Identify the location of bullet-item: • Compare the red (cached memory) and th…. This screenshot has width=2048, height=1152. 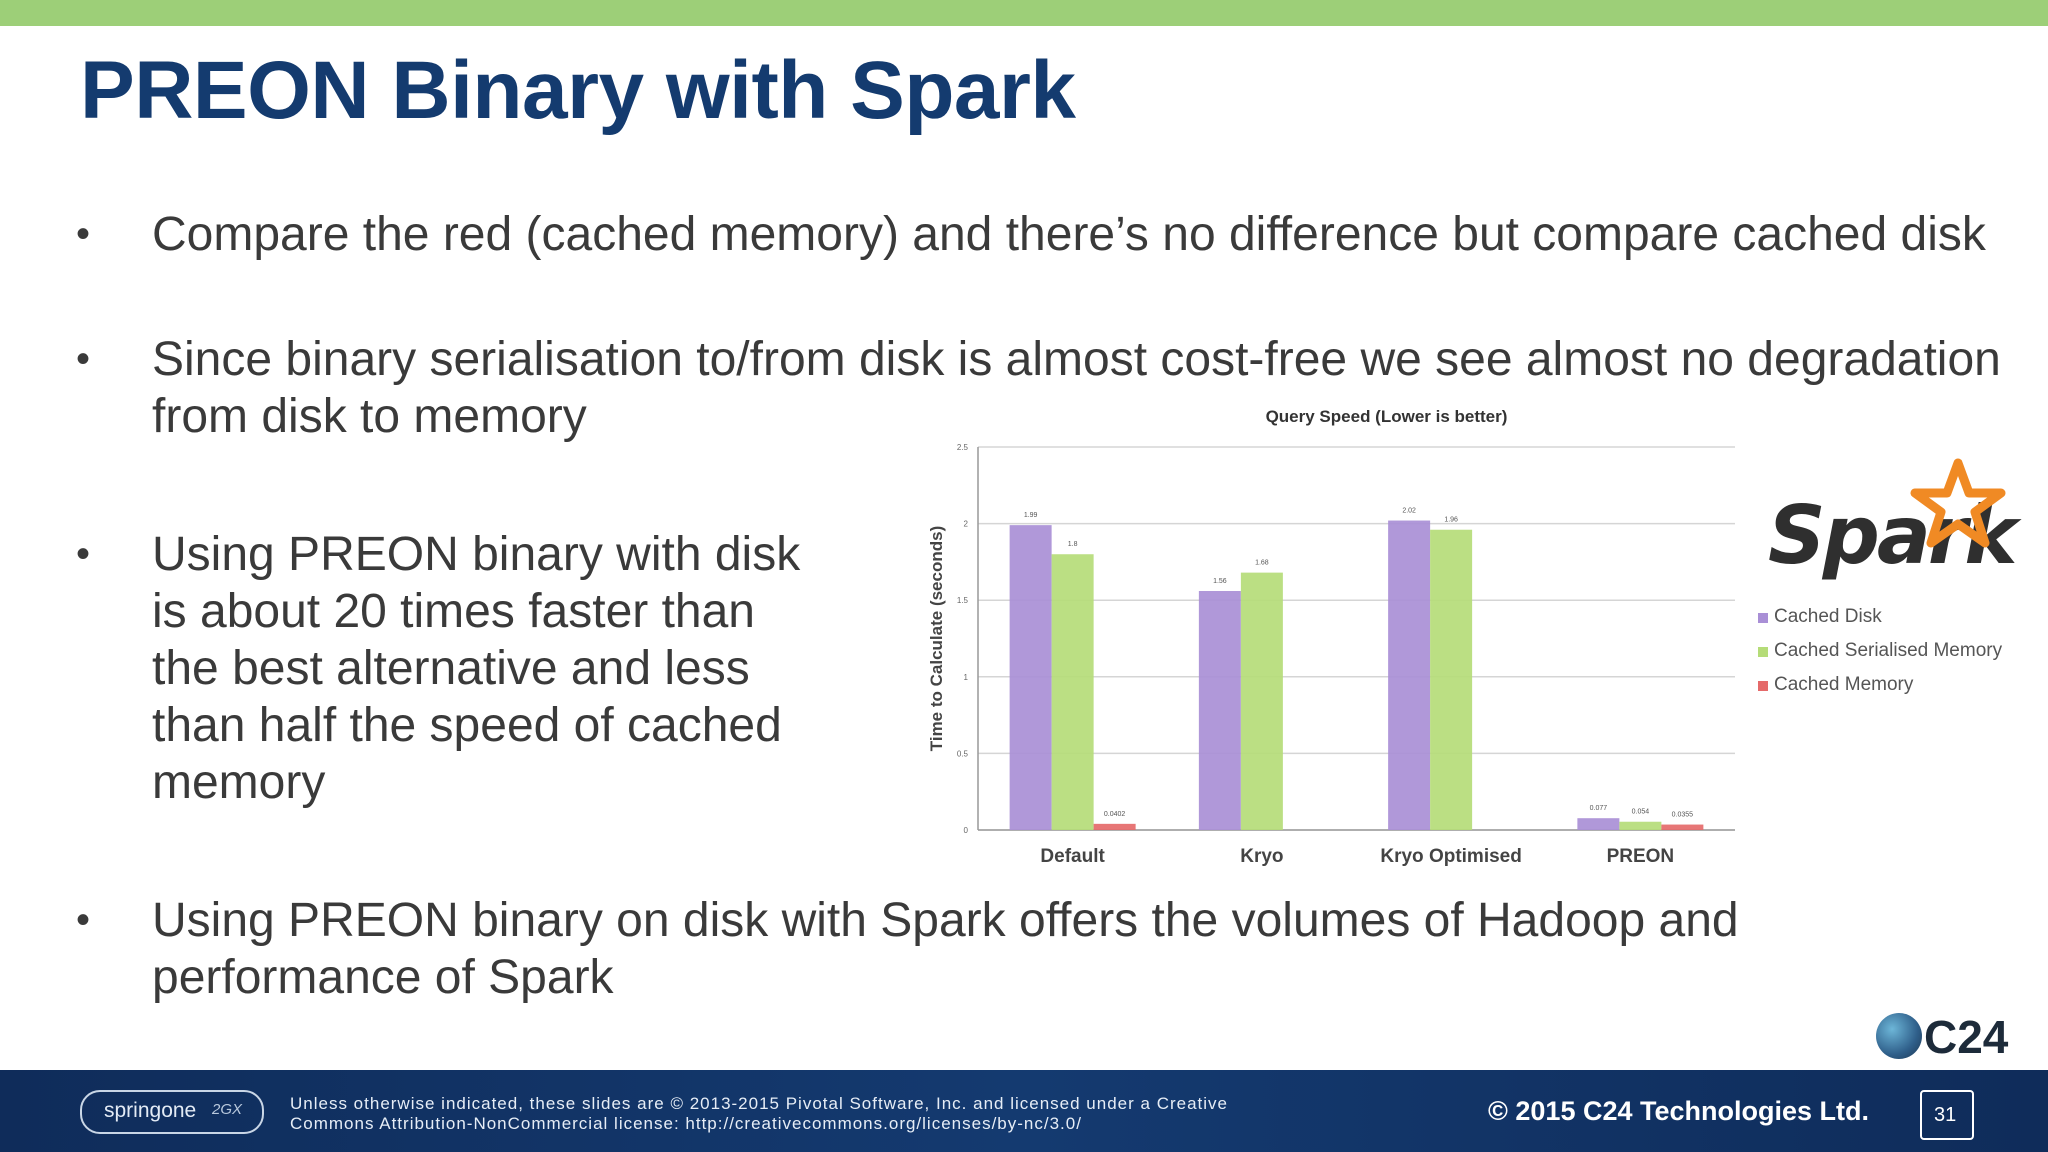
(1031, 263).